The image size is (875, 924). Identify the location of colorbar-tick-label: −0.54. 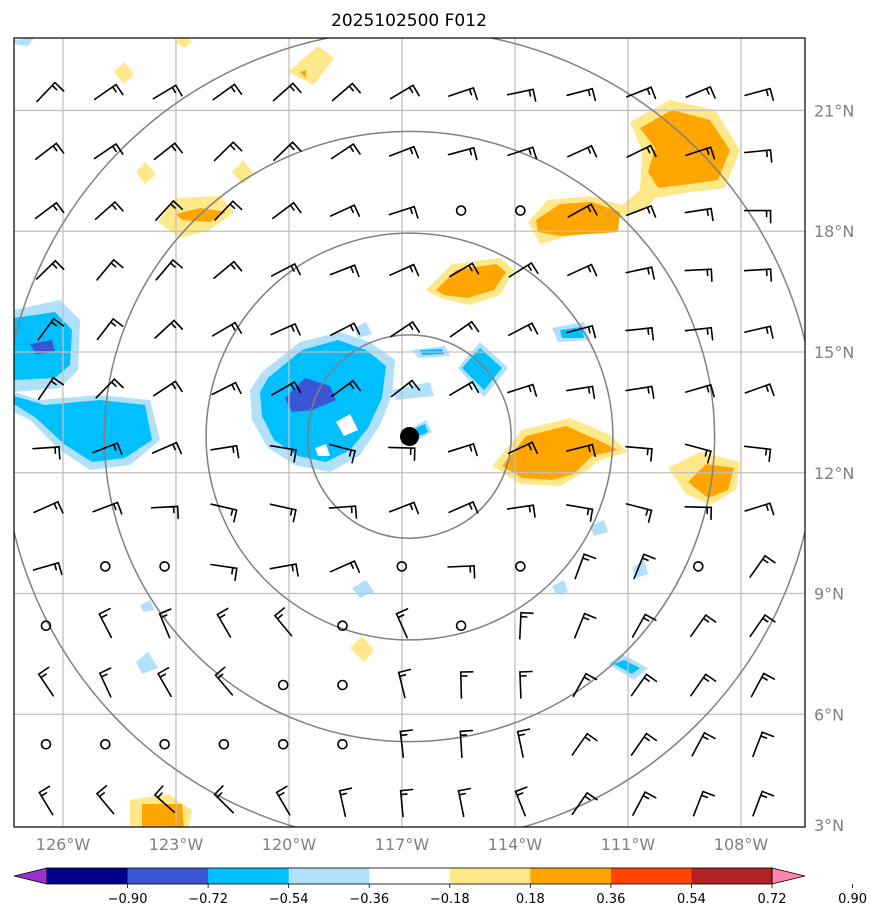
(289, 899).